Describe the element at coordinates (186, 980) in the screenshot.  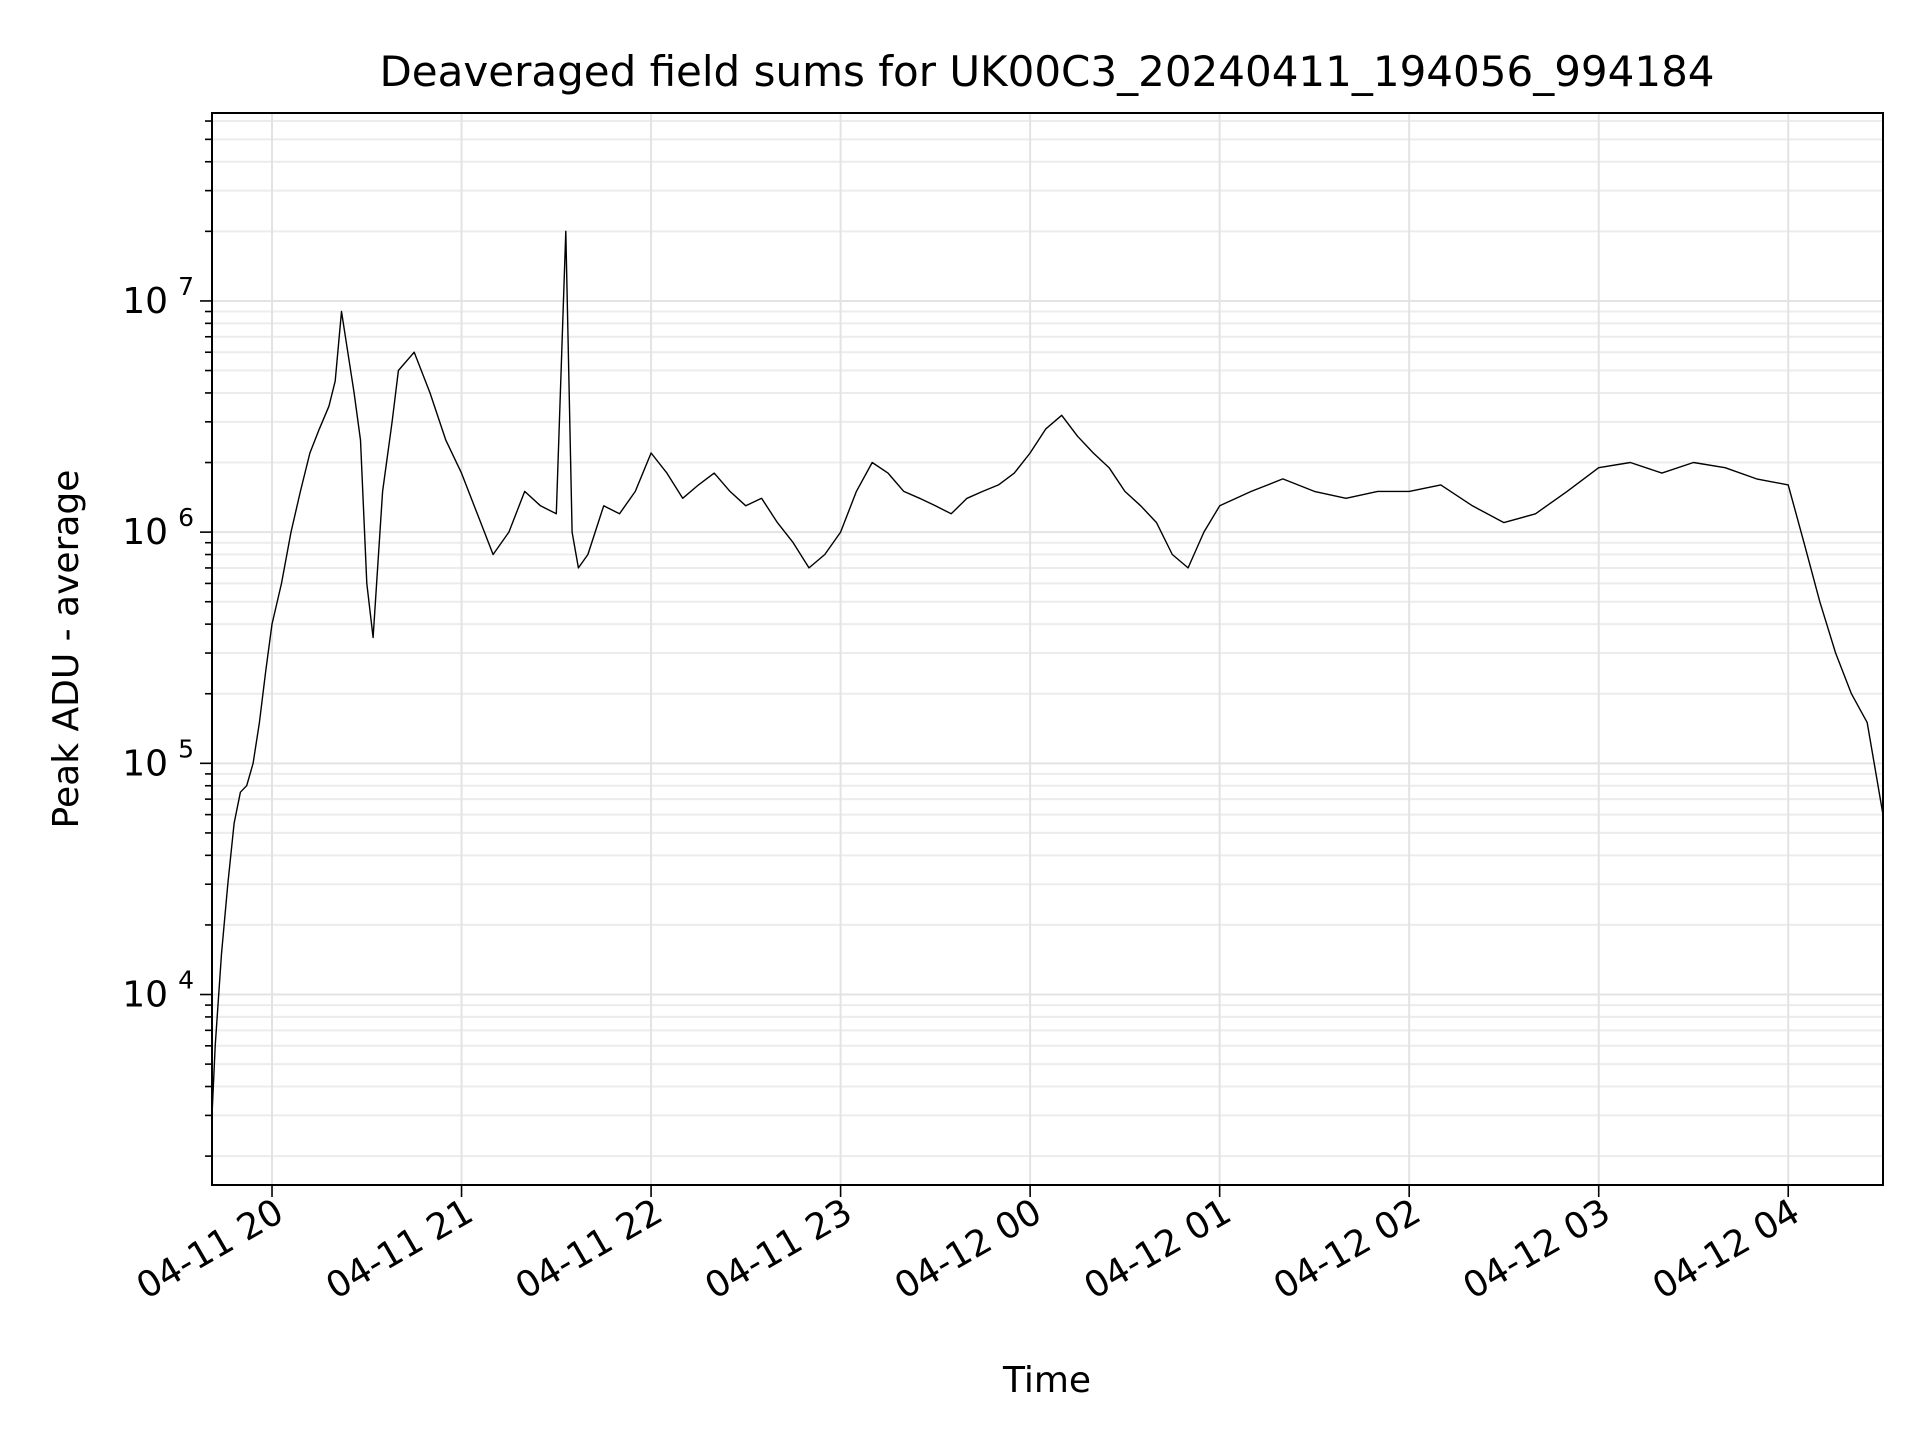
I see `y-tick-exponent: 4` at that location.